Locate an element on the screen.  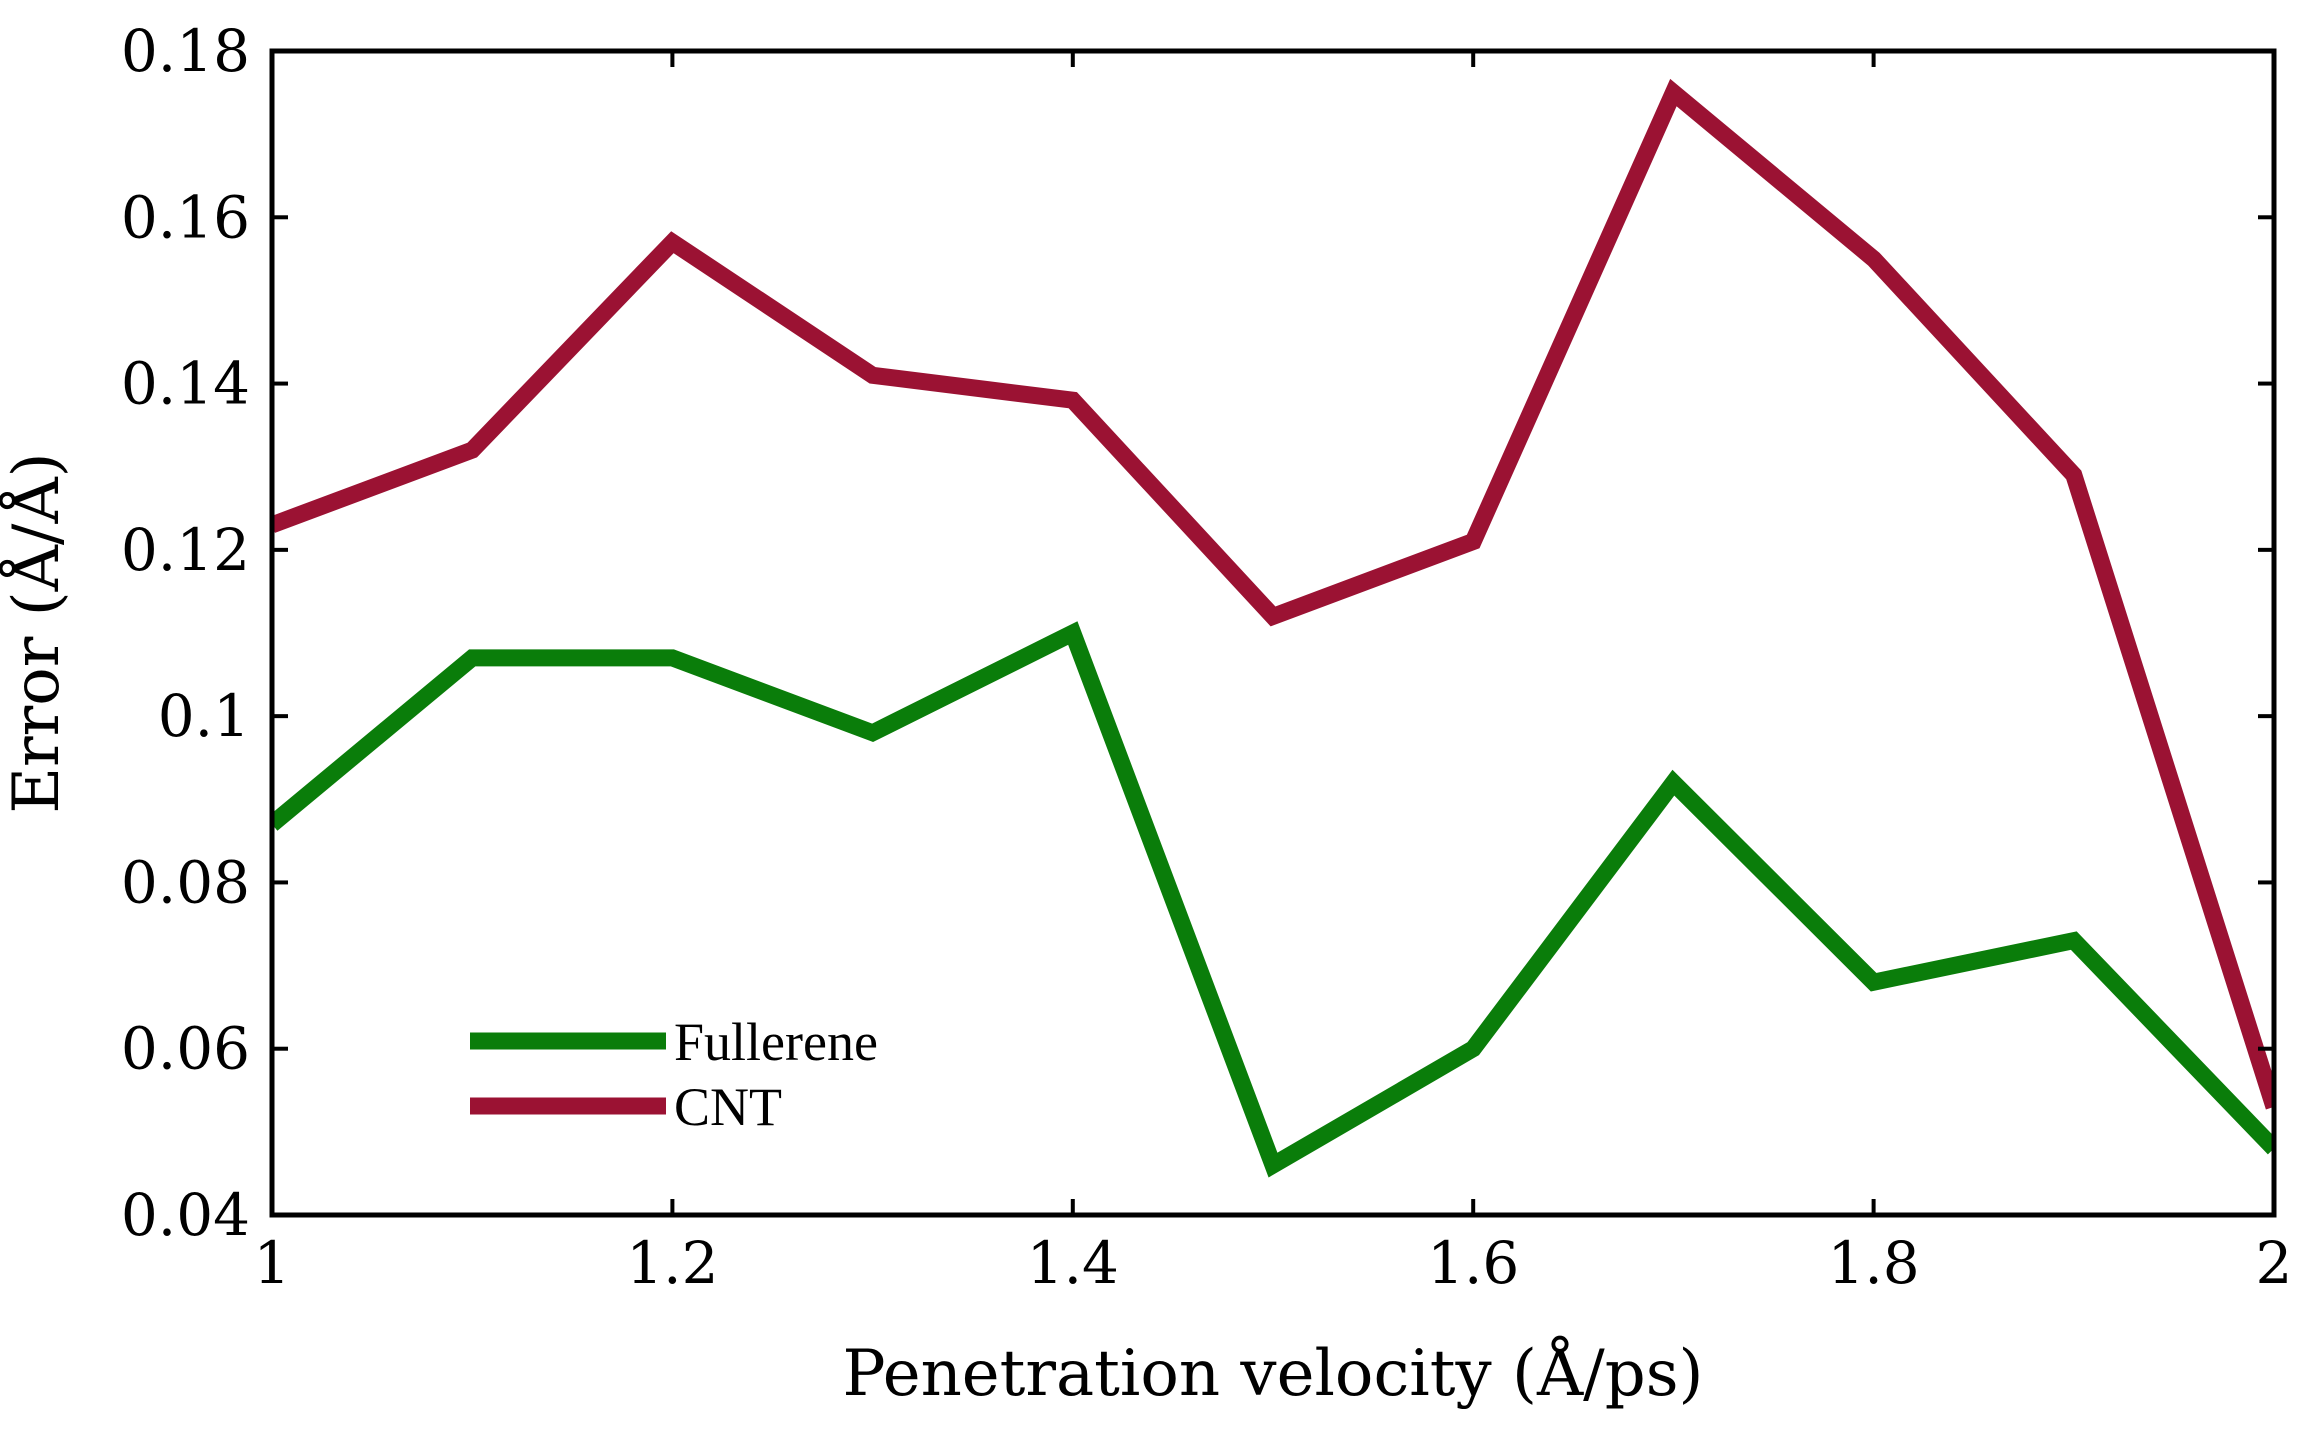
x-axis-label: Penetration velocity (Å/ps) is located at coordinates (1273, 1373).